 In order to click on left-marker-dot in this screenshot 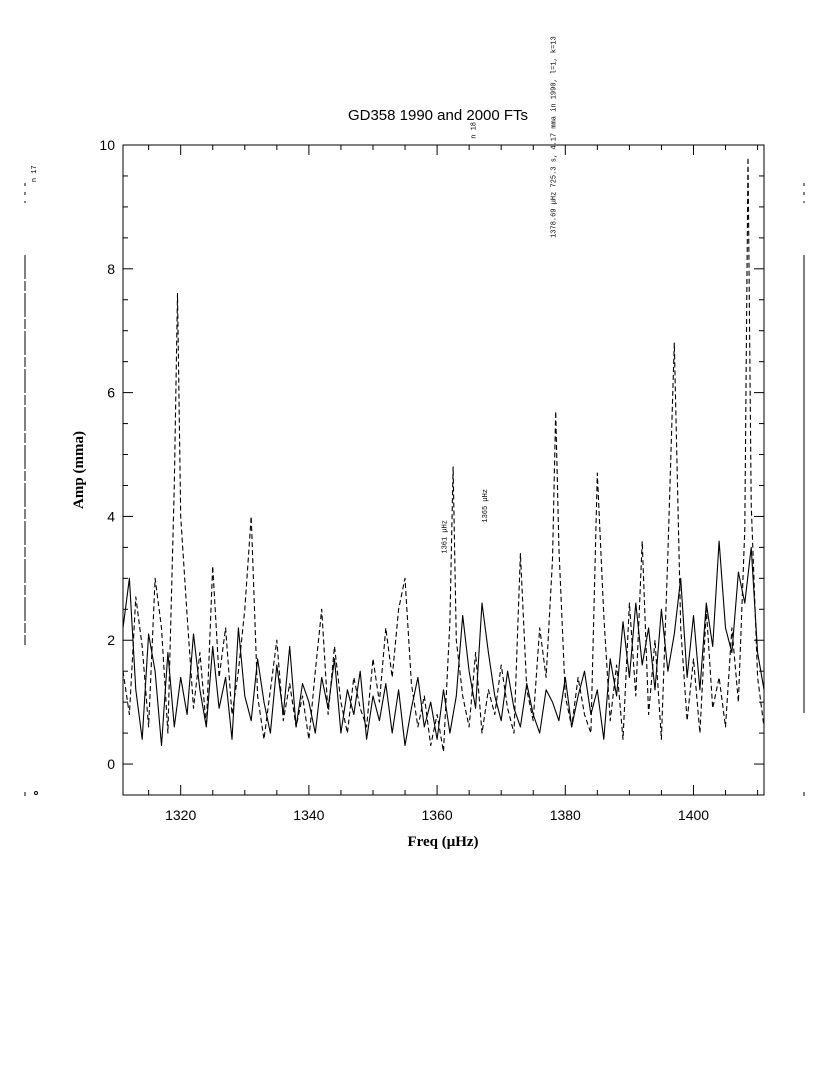, I will do `click(36, 793)`.